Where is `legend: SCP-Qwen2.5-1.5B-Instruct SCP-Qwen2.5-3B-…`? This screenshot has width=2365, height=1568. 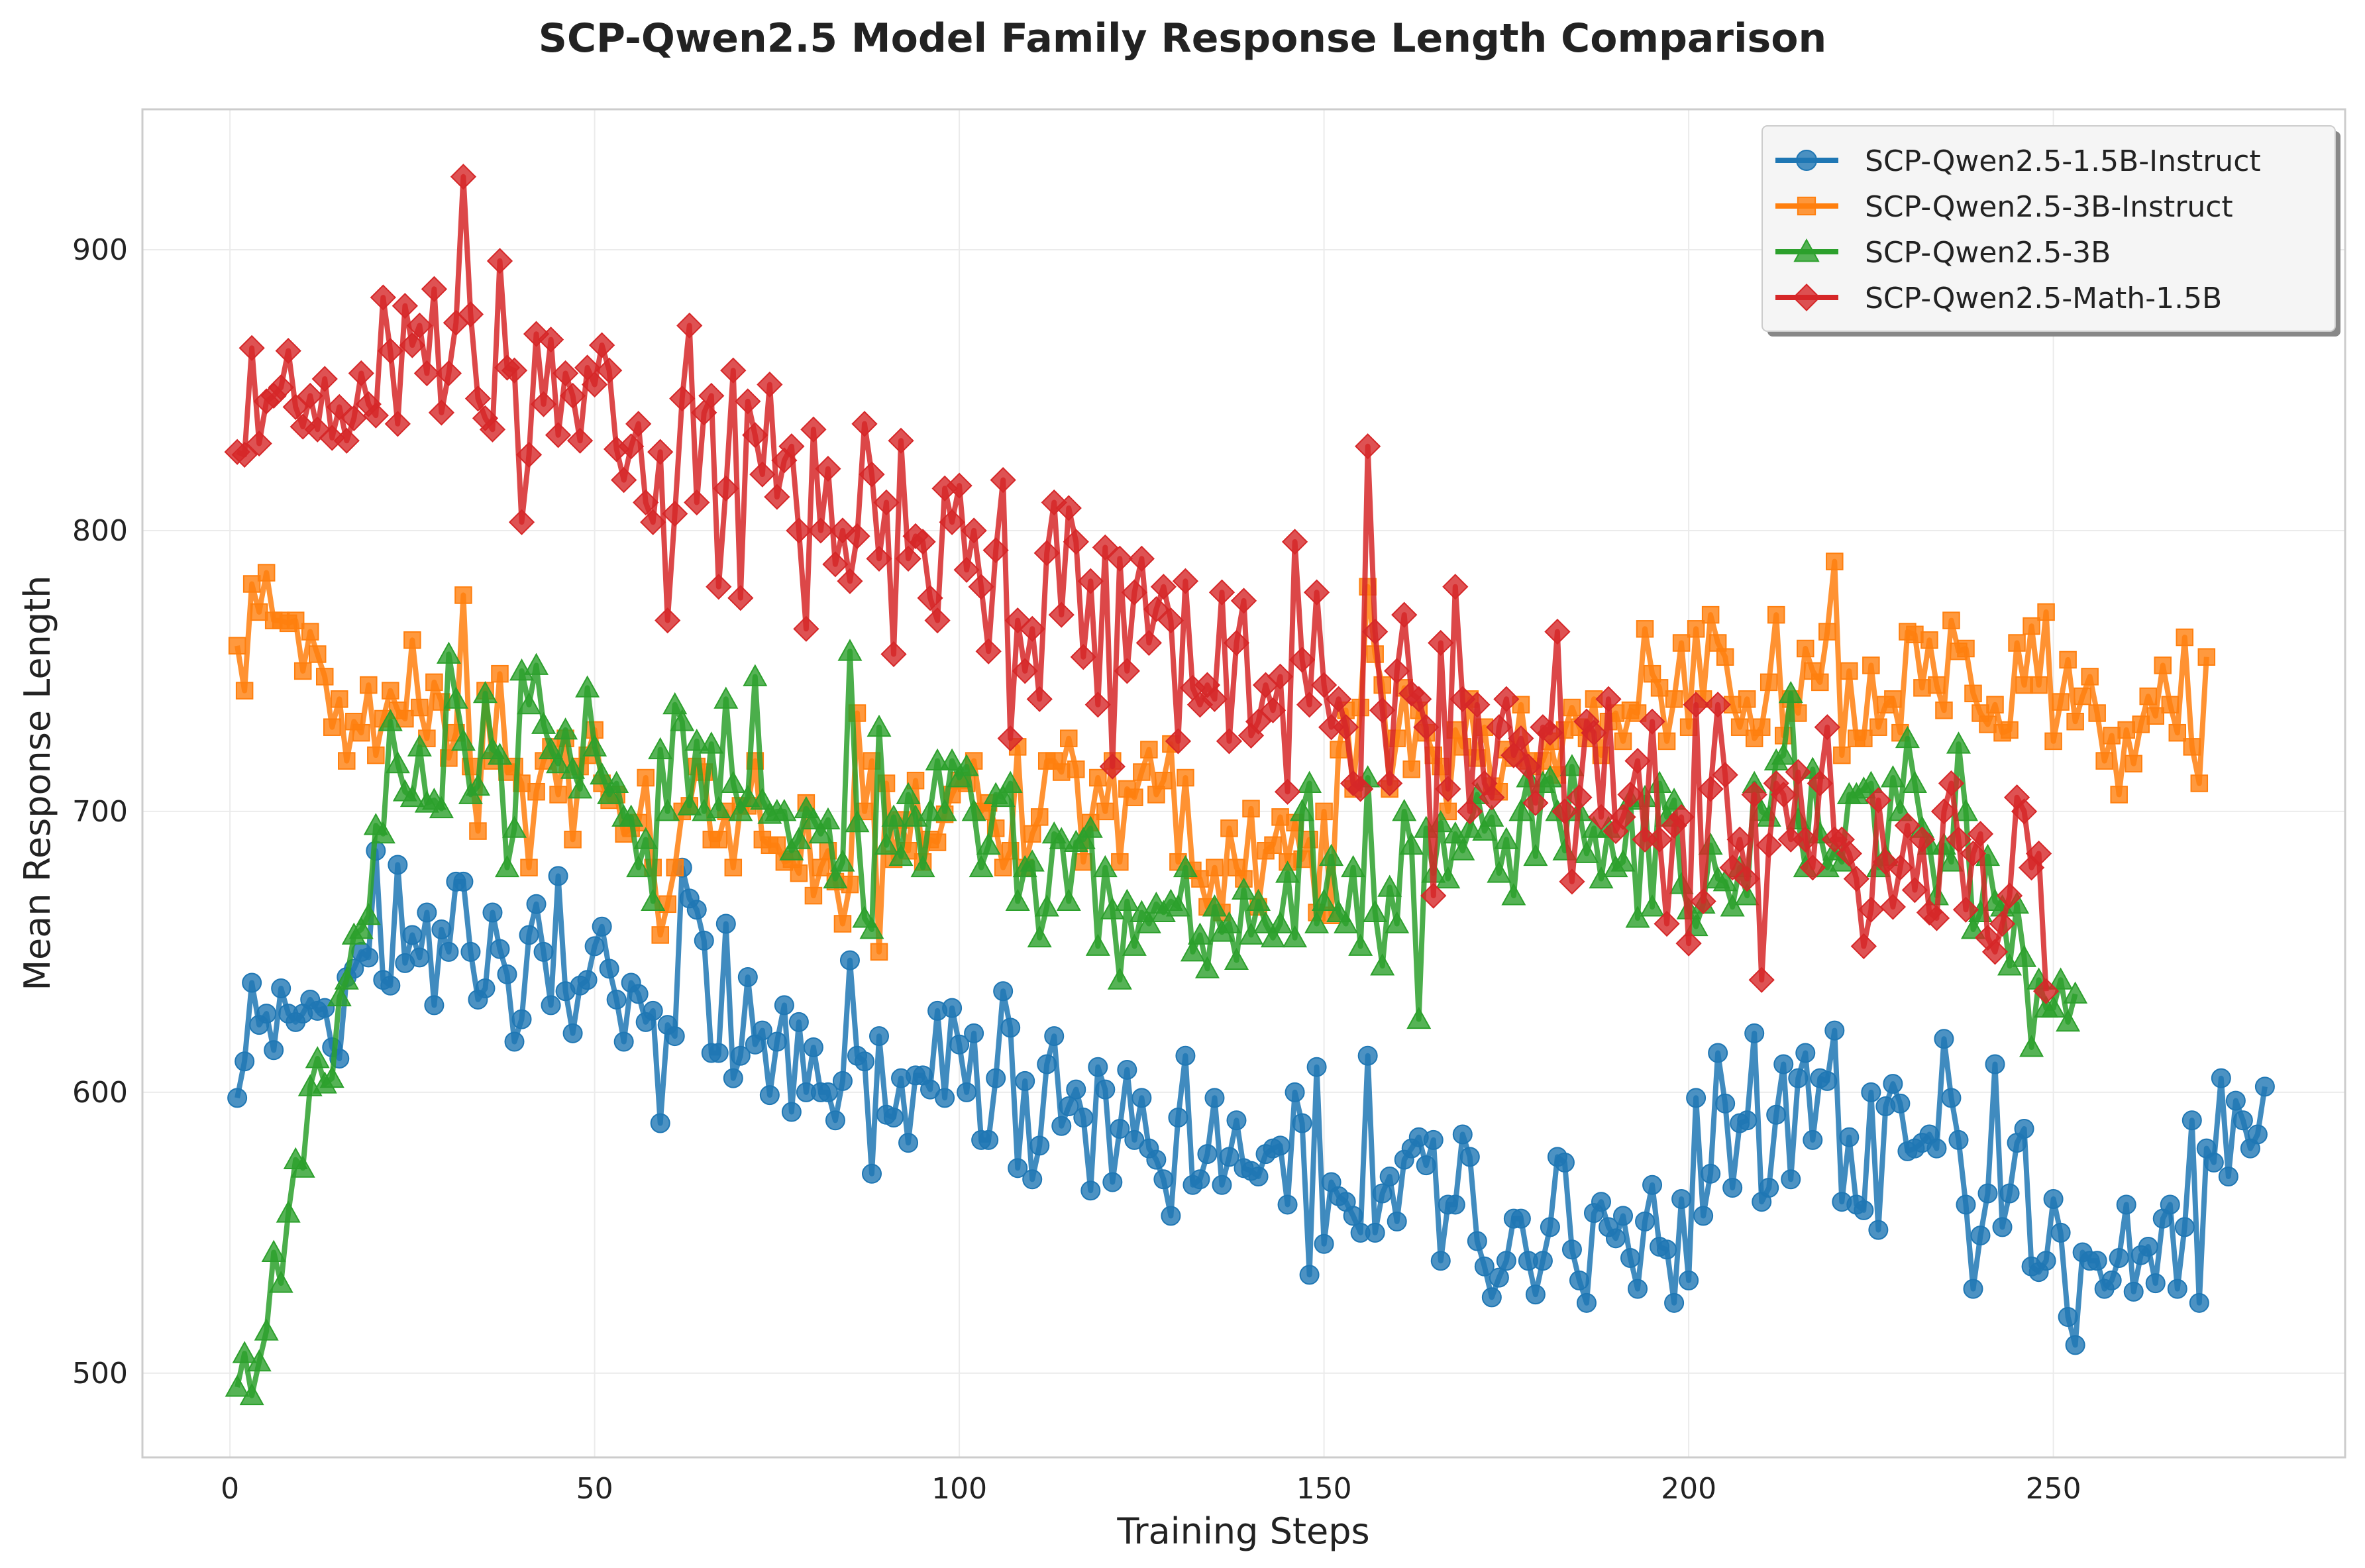
legend: SCP-Qwen2.5-1.5B-Instruct SCP-Qwen2.5-3B-… is located at coordinates (2050, 231).